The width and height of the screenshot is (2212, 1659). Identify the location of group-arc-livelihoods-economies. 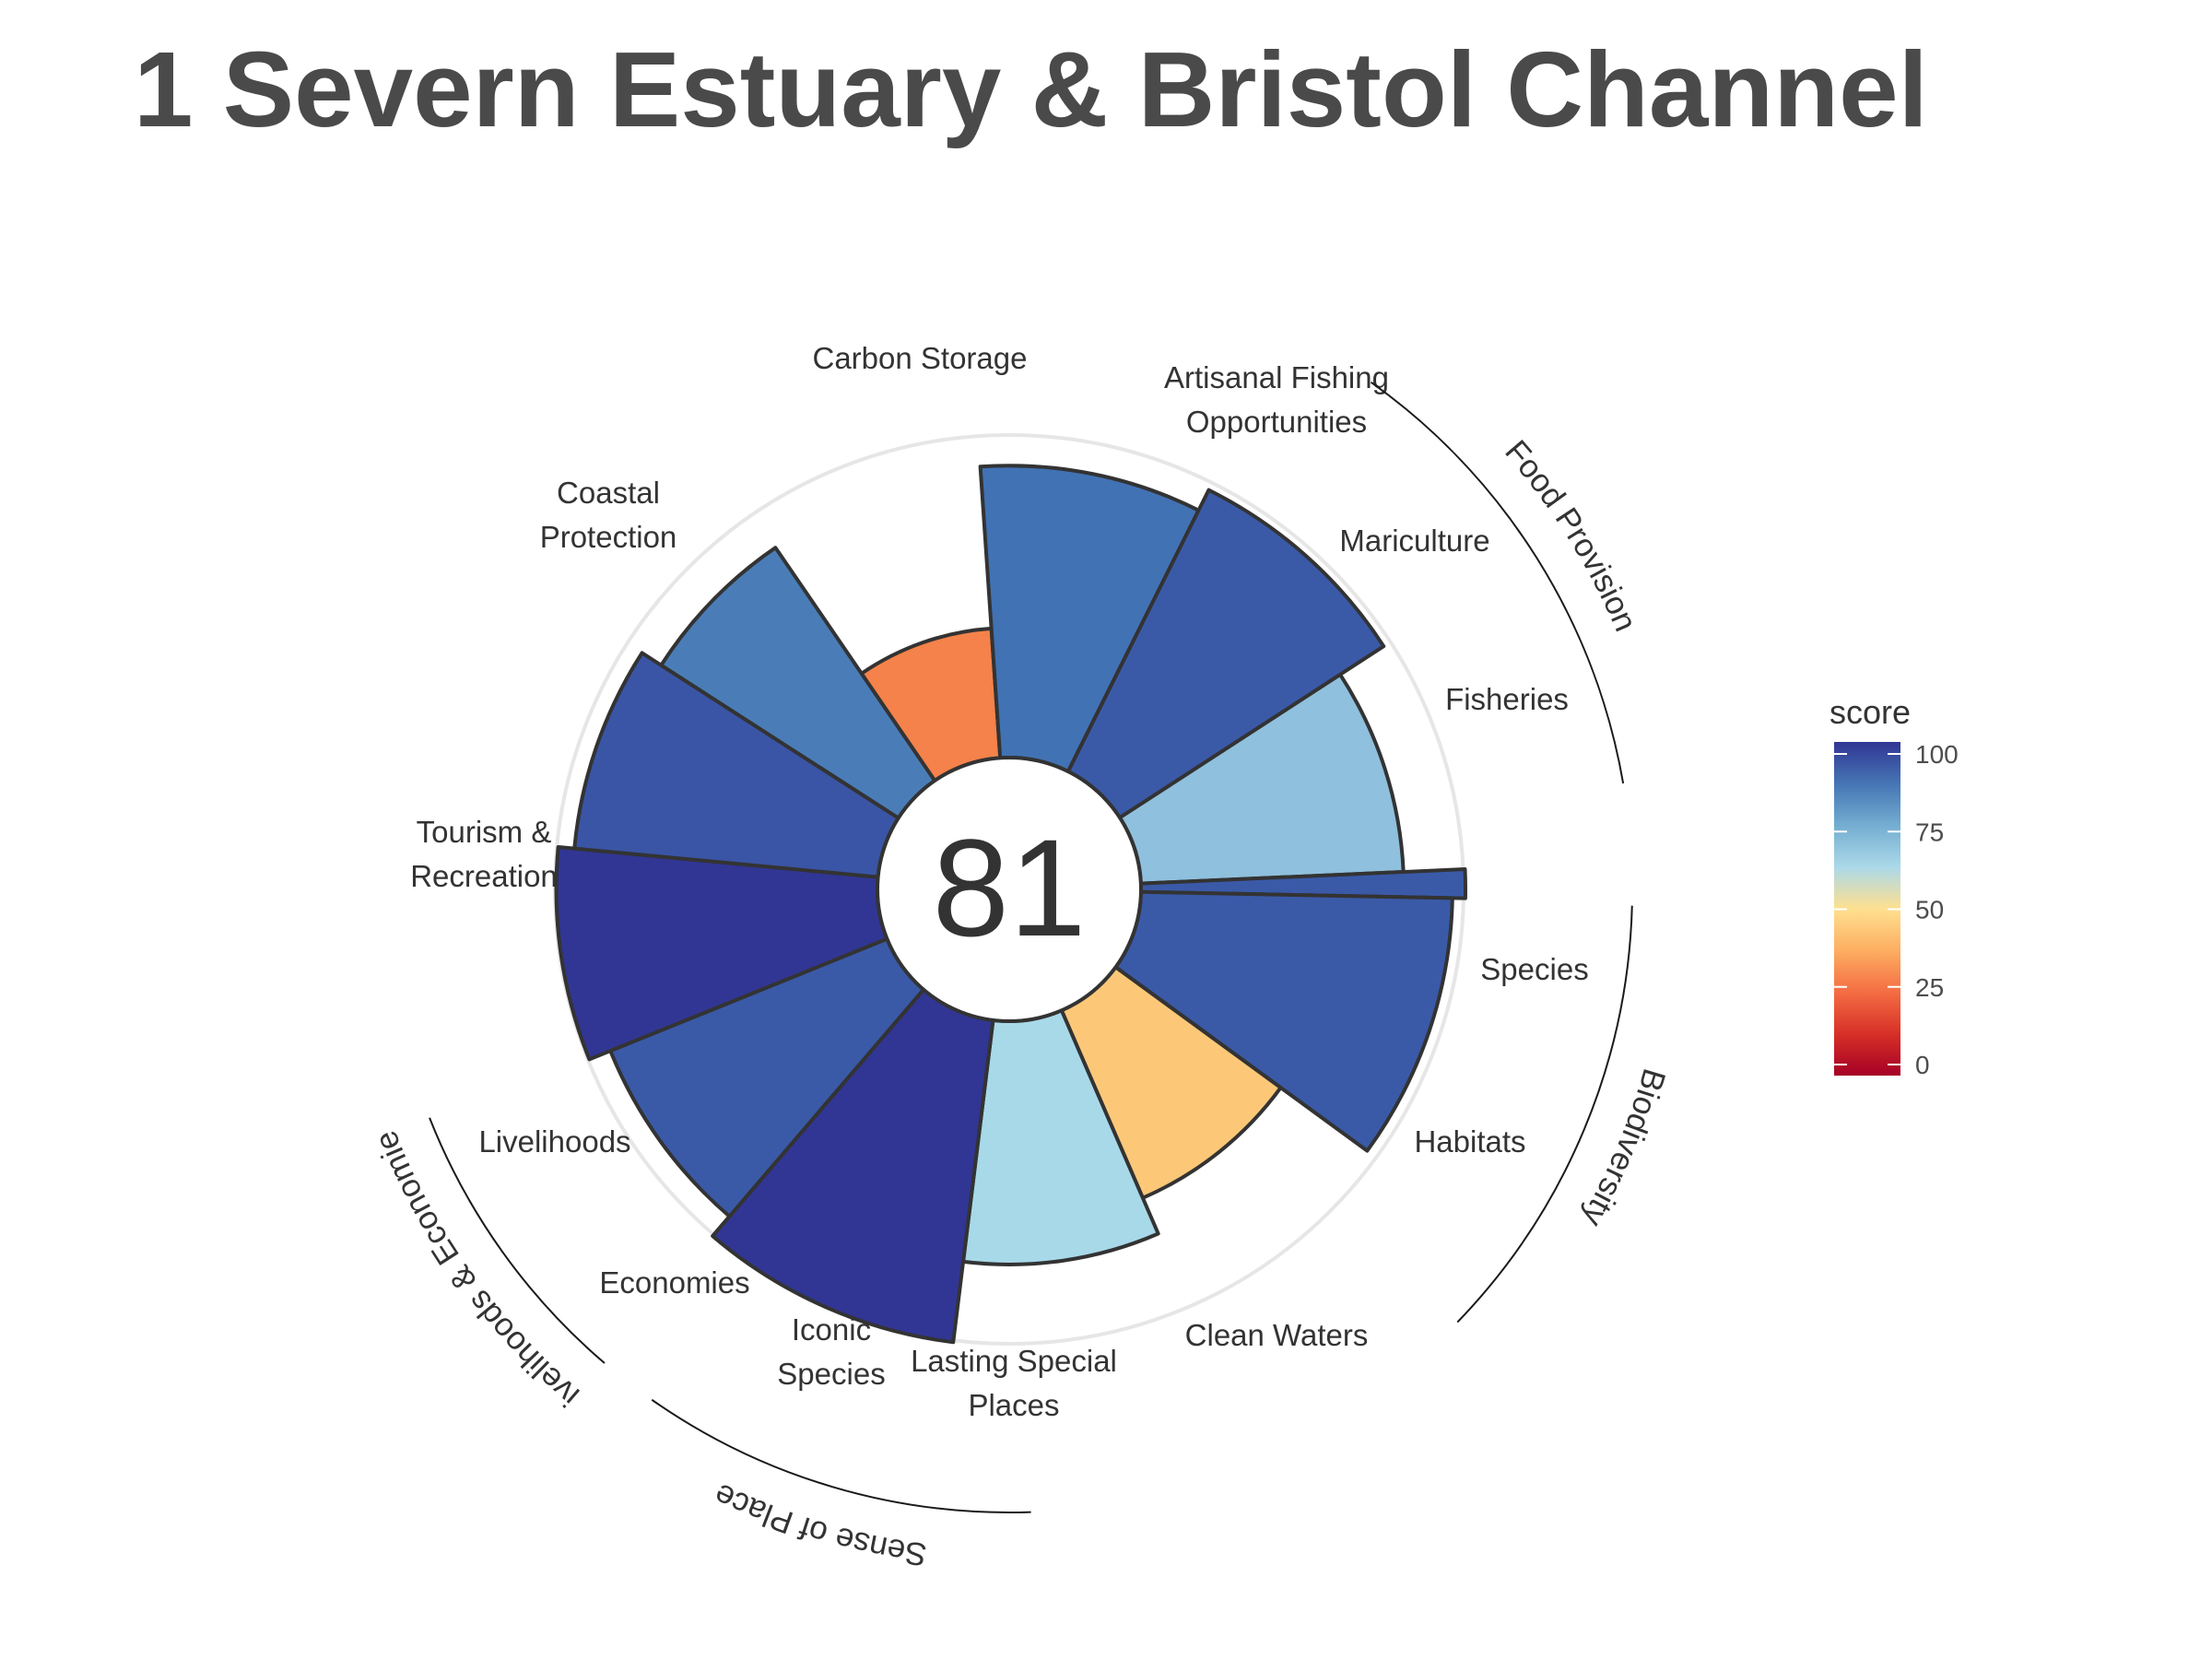
(517, 1240).